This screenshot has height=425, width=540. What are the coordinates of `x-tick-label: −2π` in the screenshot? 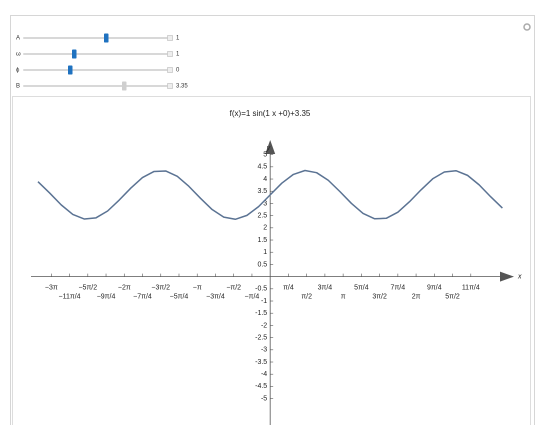 It's located at (124, 287).